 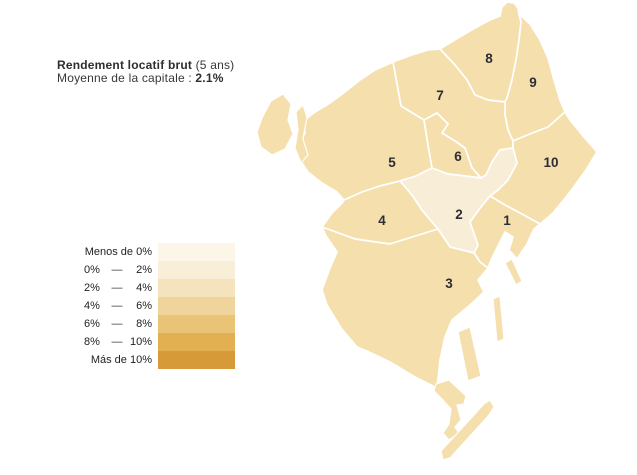 I want to click on district-2-label: 2, so click(x=459, y=214).